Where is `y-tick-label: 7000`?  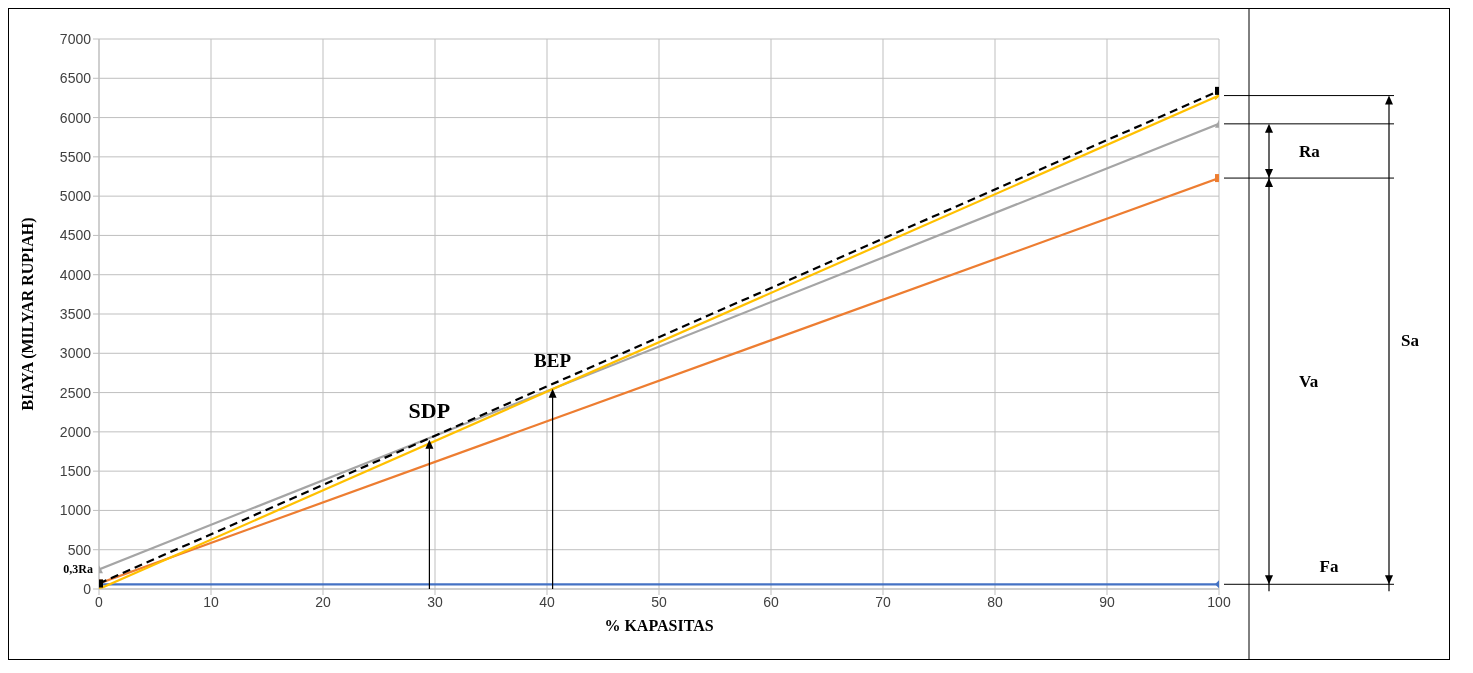
y-tick-label: 7000 is located at coordinates (75, 38).